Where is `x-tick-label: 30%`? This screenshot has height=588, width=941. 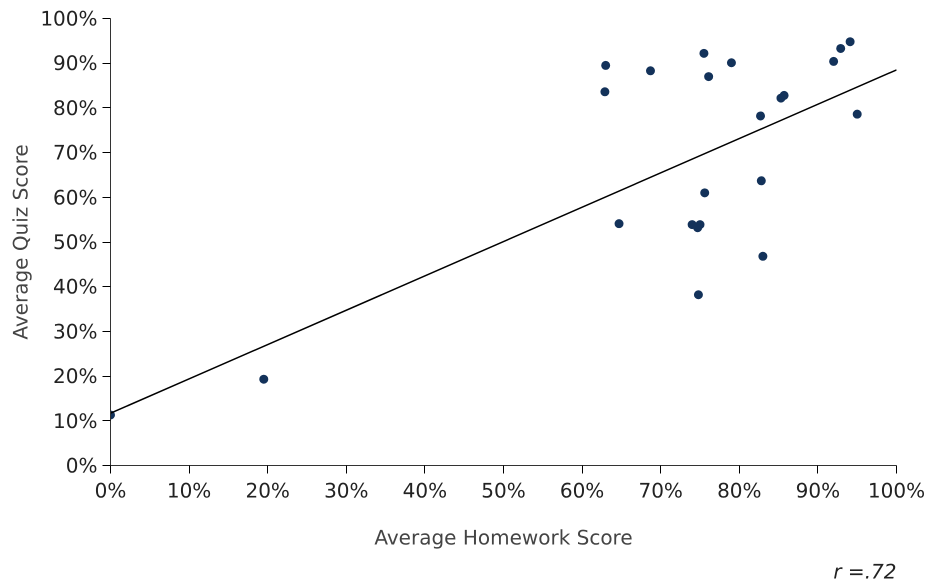 x-tick-label: 30% is located at coordinates (346, 490).